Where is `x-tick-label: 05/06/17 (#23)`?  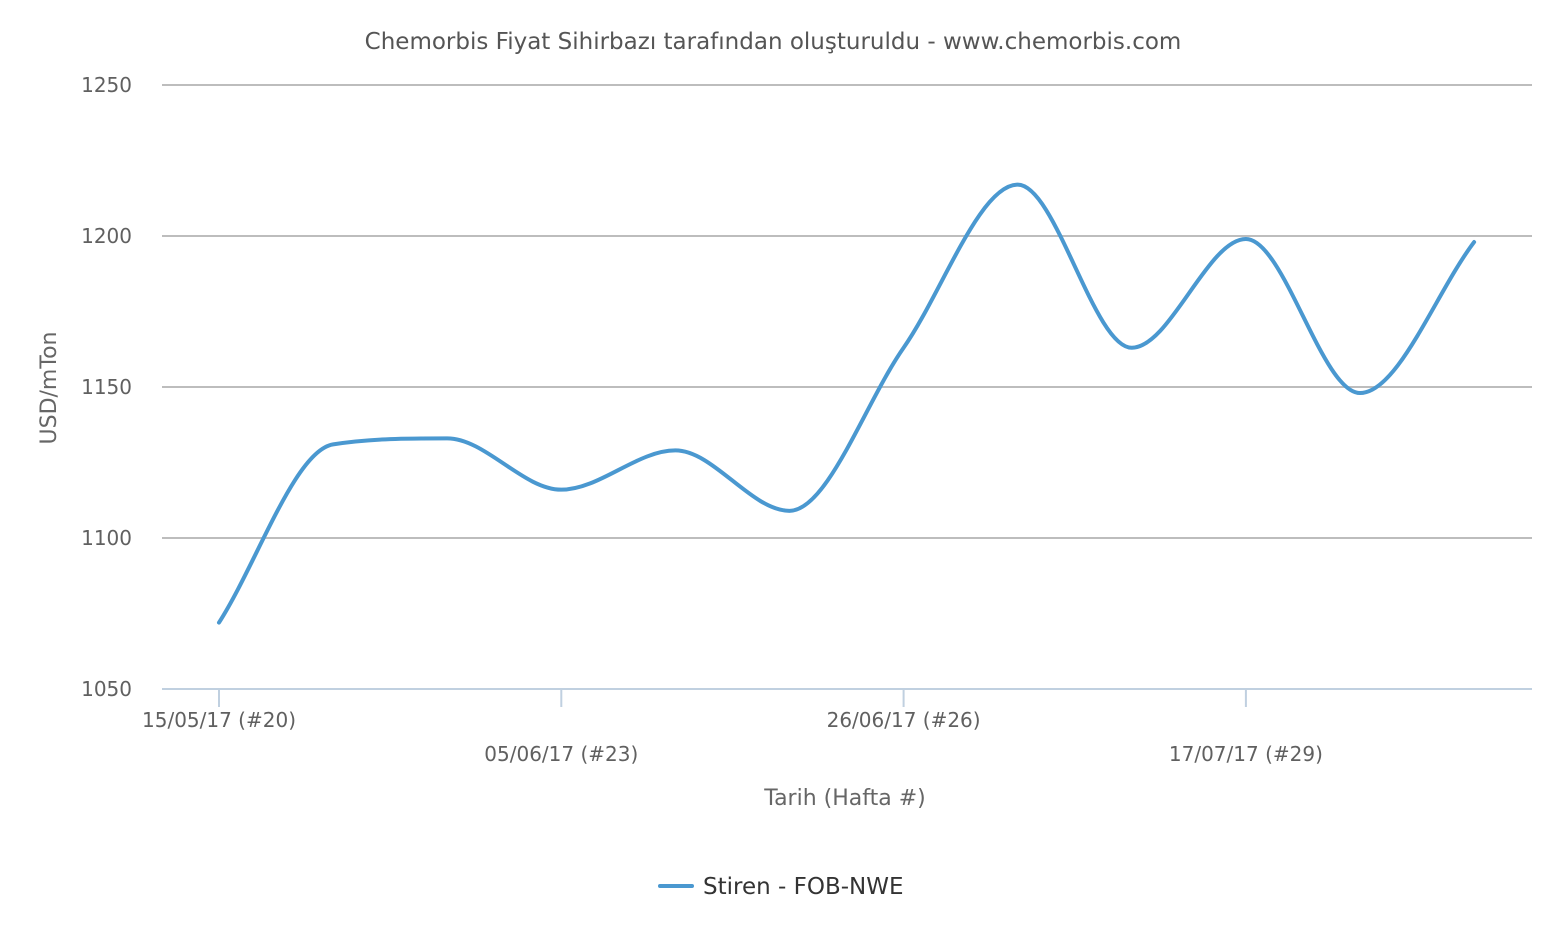
x-tick-label: 05/06/17 (#23) is located at coordinates (561, 754).